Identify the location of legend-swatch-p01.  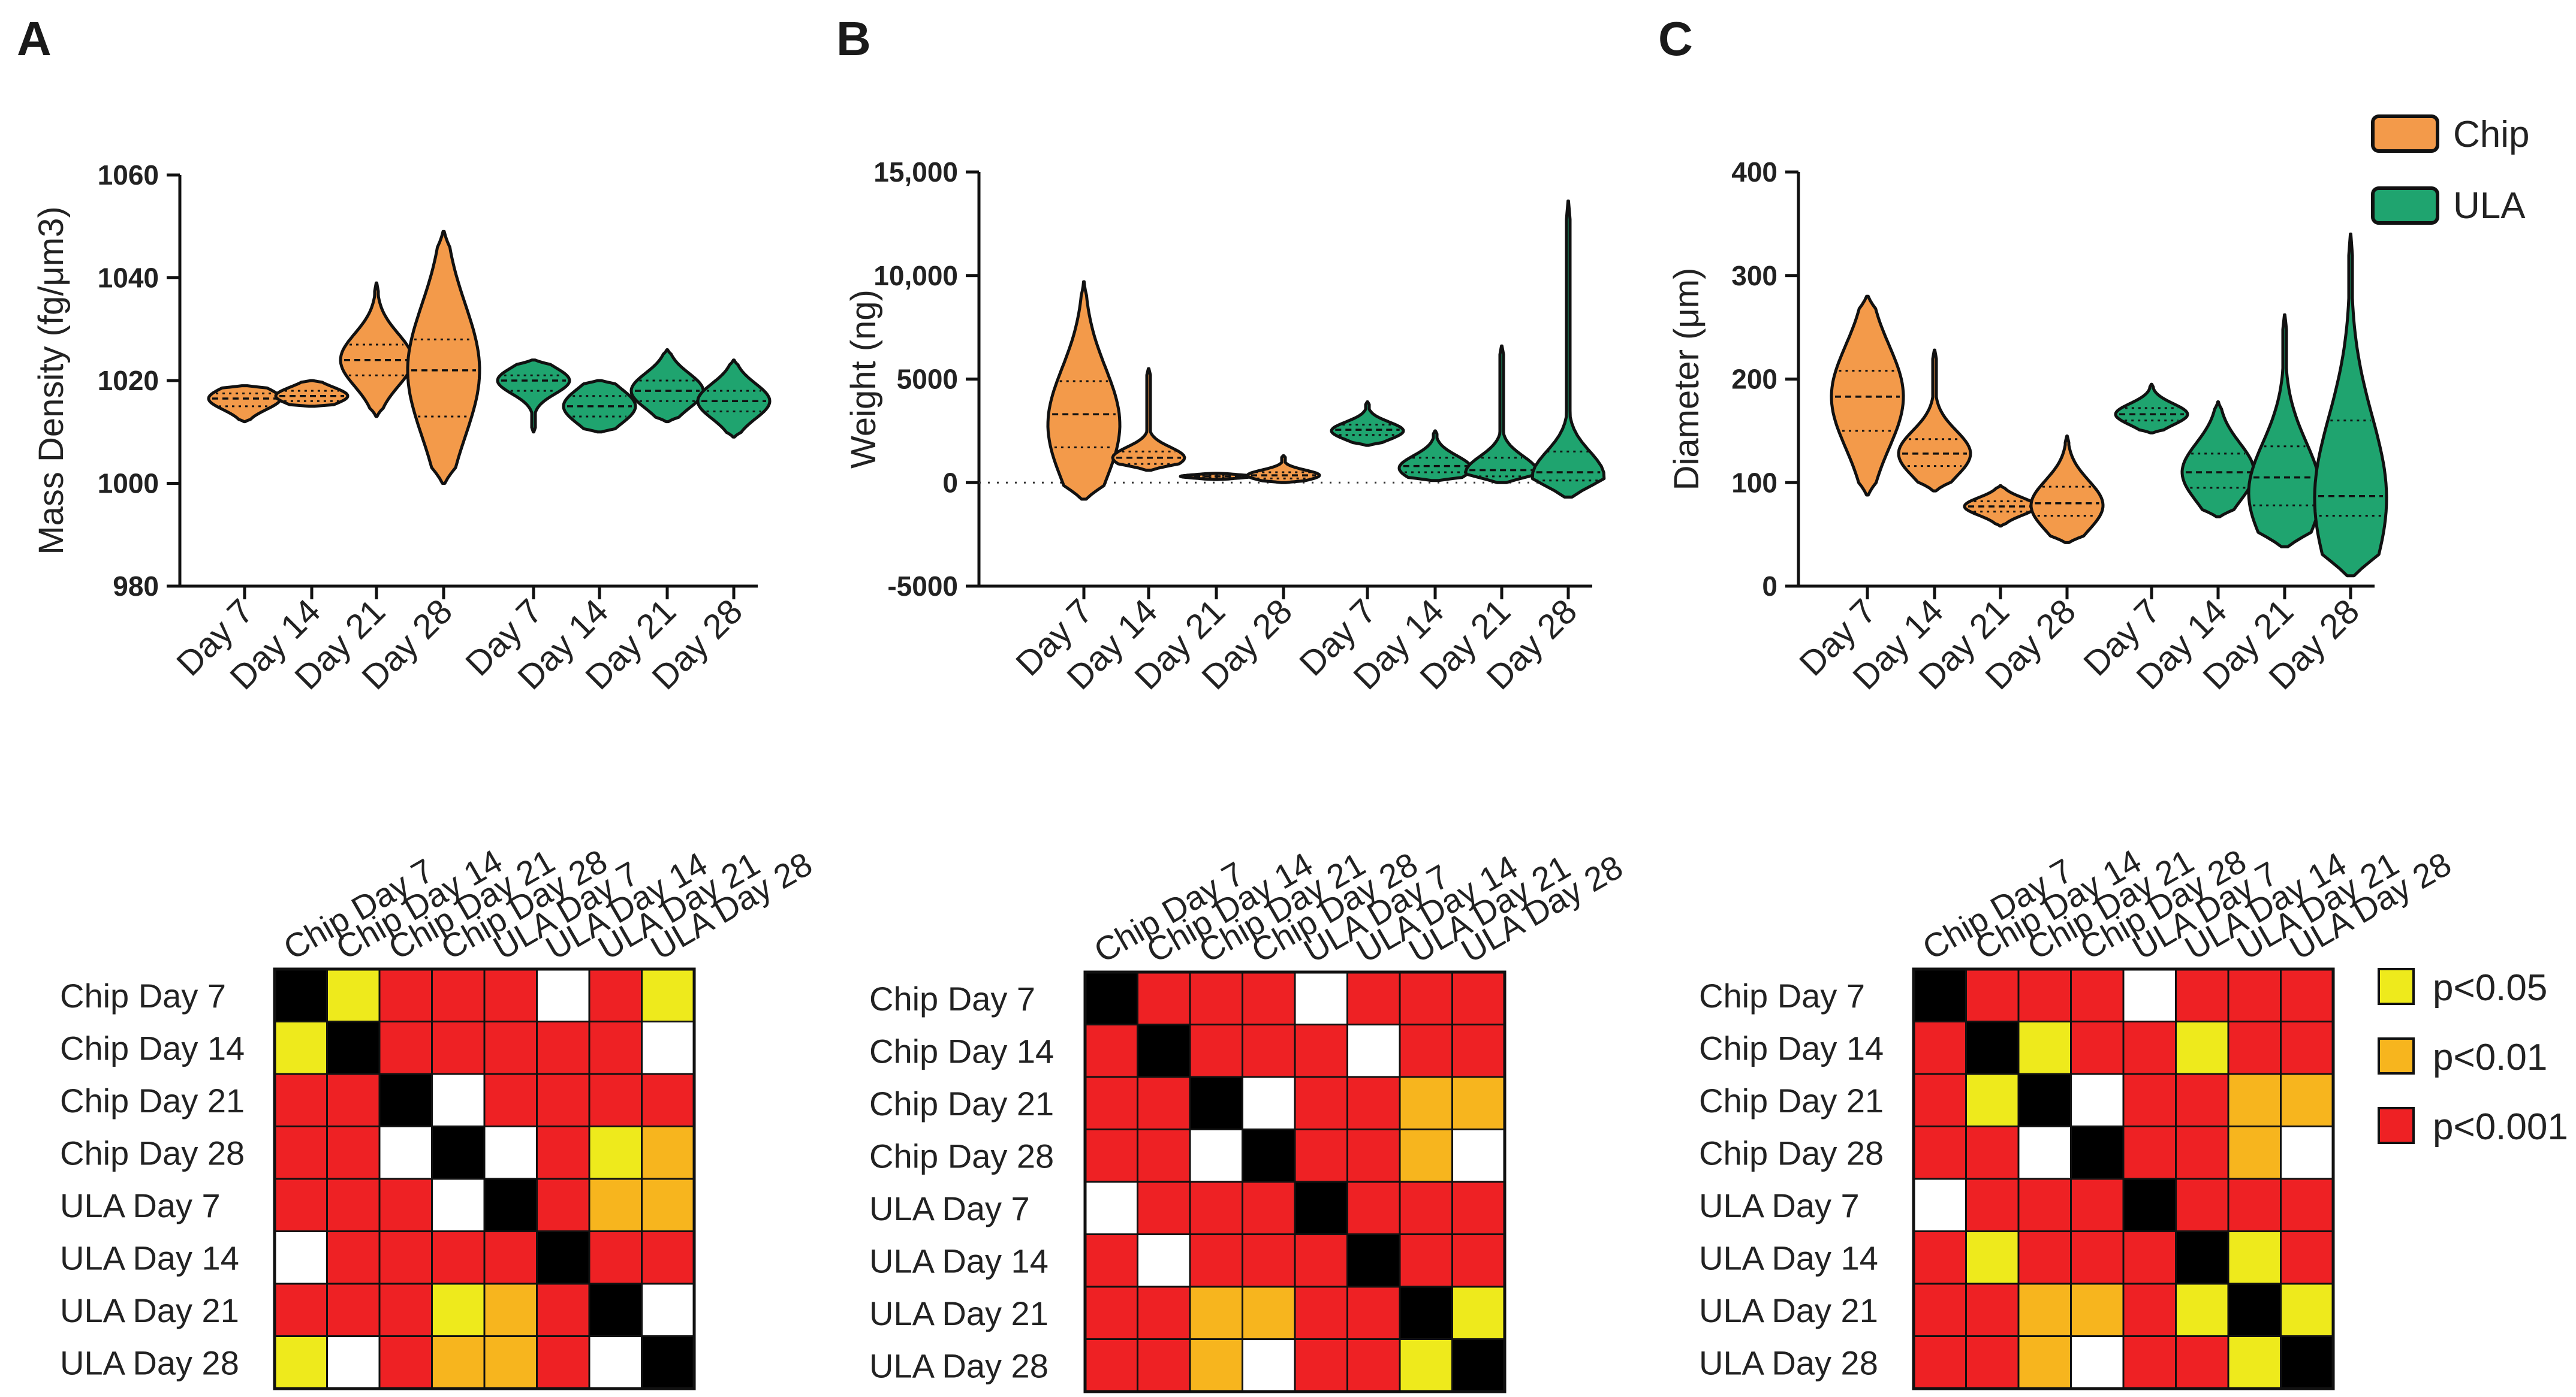
(2396, 1056).